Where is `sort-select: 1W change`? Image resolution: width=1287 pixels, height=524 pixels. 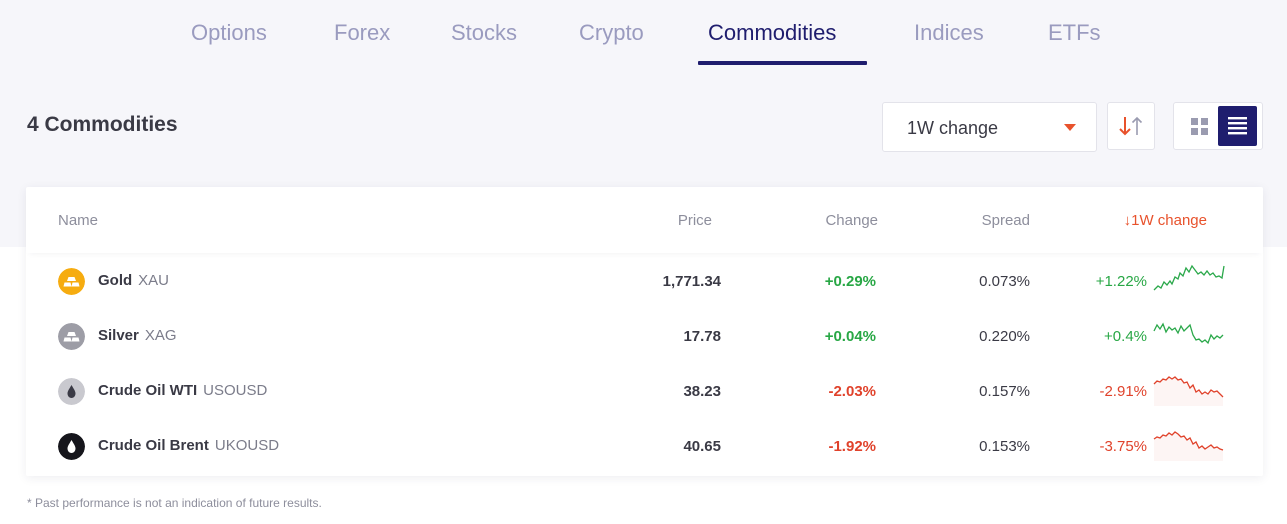
sort-select: 1W change is located at coordinates (989, 127).